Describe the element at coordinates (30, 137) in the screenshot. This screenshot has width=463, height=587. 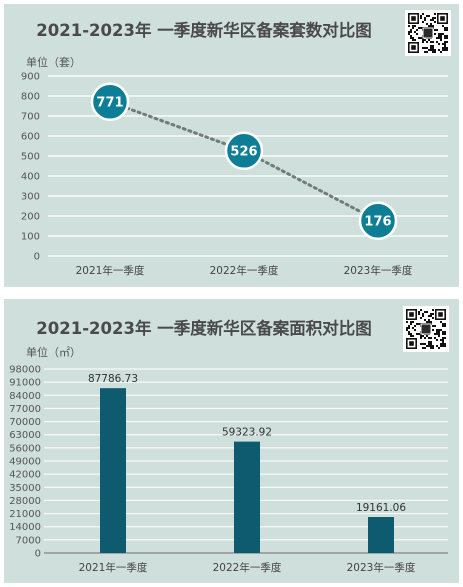
I see `y-tick-label: 600` at that location.